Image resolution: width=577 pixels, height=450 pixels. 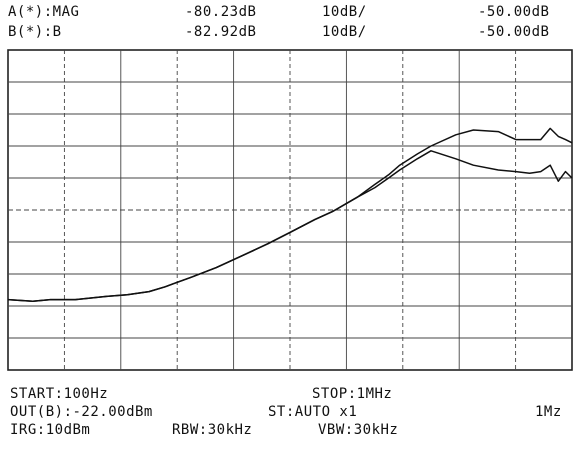 I want to click on trace-b-reference-level: -50.00dB, so click(x=514, y=32).